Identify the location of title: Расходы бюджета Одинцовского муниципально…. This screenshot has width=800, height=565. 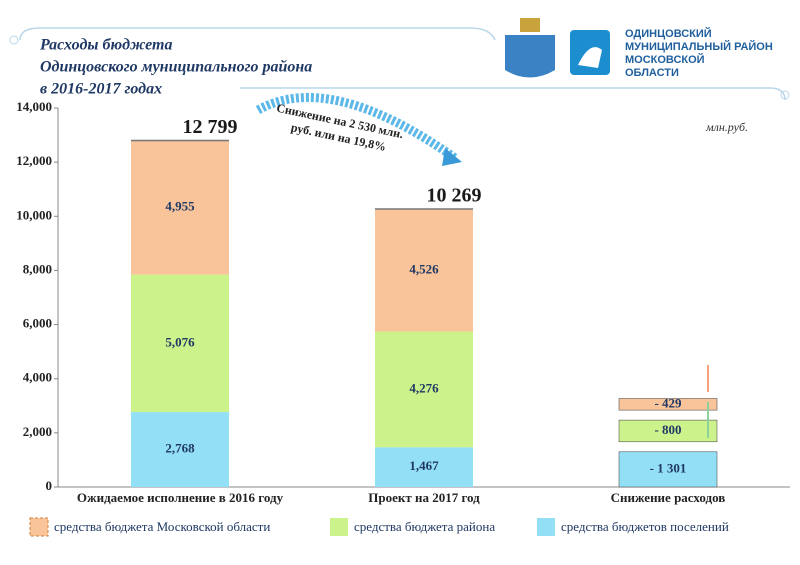
(175, 67).